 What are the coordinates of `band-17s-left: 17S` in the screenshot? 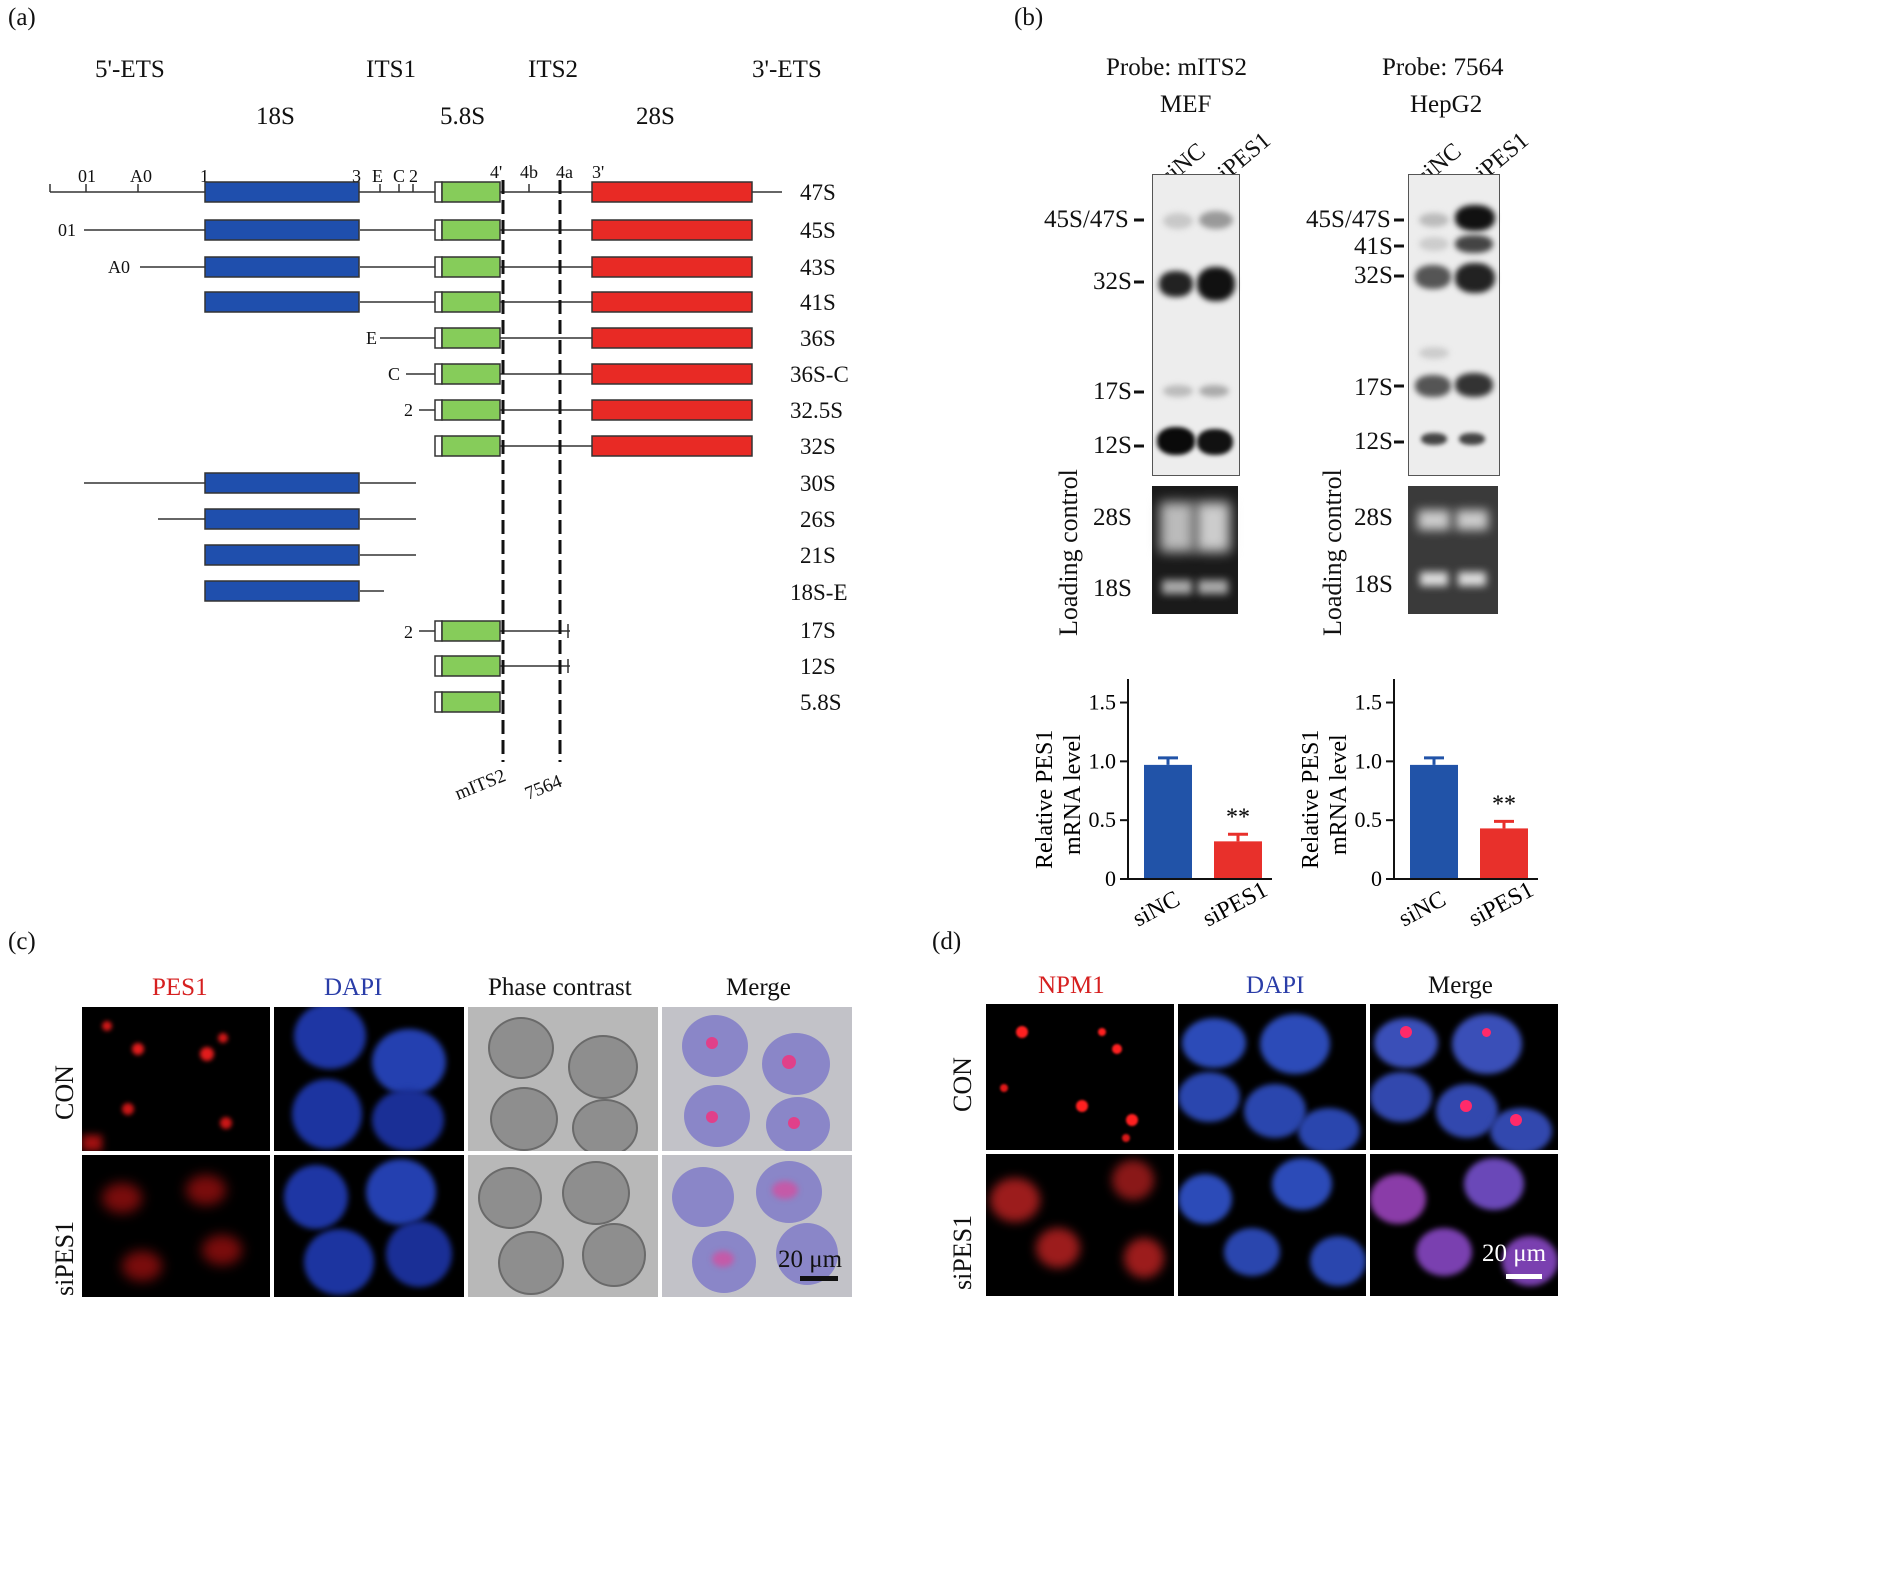 It's located at (1112, 391).